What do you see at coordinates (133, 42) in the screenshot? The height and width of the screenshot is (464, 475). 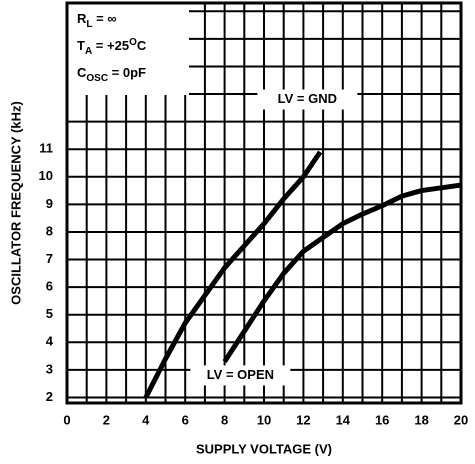 I see `condition-sup: O` at bounding box center [133, 42].